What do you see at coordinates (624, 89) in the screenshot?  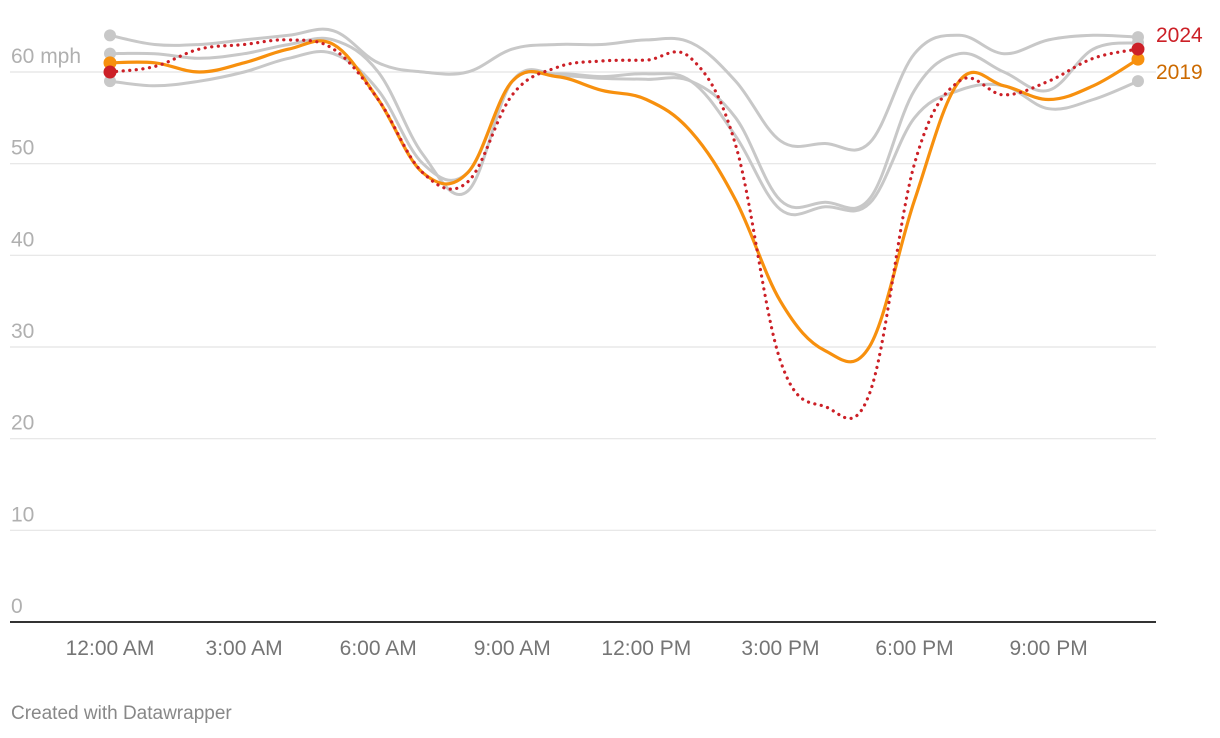 I see `context-series-line` at bounding box center [624, 89].